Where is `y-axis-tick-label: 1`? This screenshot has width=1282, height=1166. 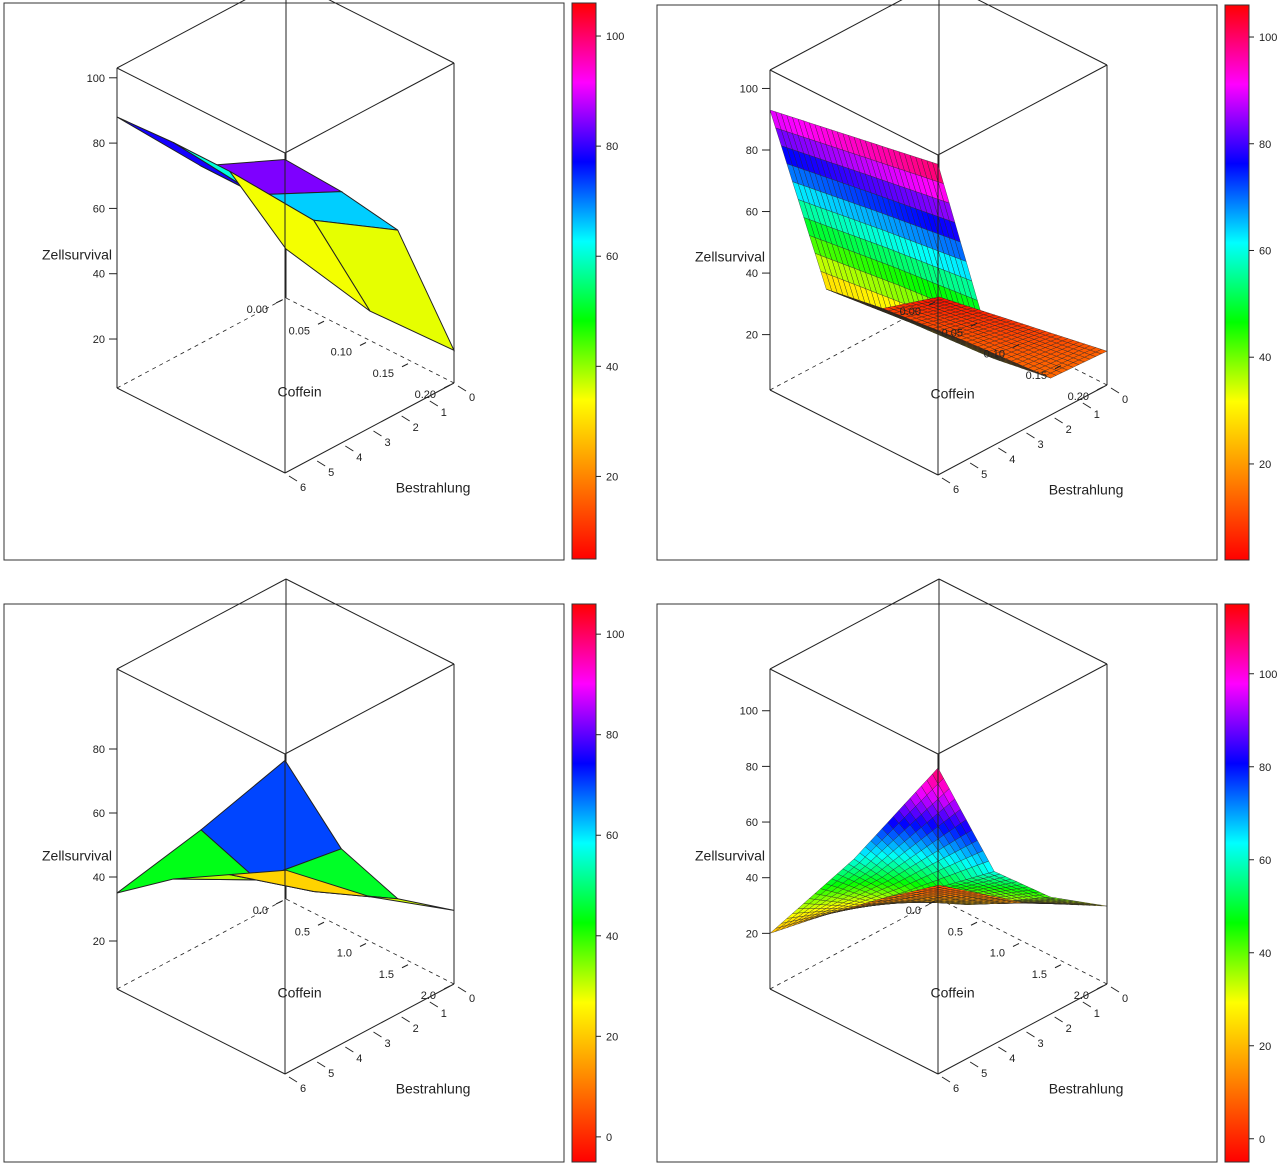 y-axis-tick-label: 1 is located at coordinates (1097, 415).